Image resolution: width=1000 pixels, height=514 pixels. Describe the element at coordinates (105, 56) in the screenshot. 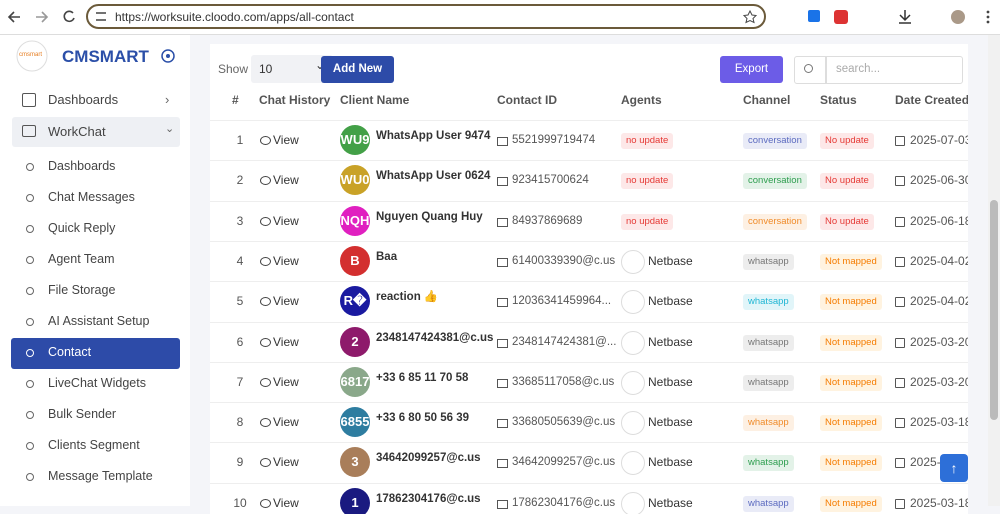

I see `brand: CMSMART` at that location.